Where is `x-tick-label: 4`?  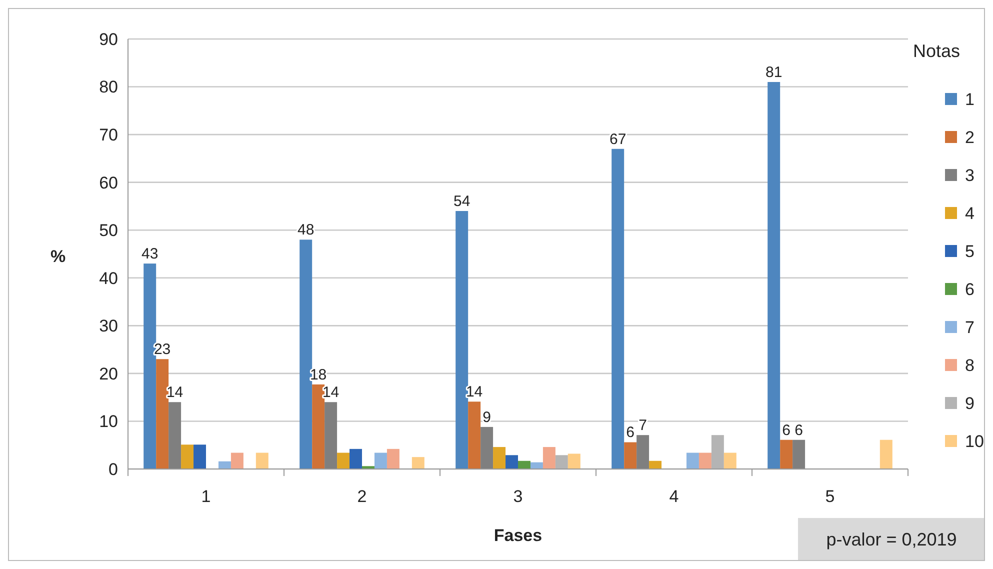 x-tick-label: 4 is located at coordinates (674, 496).